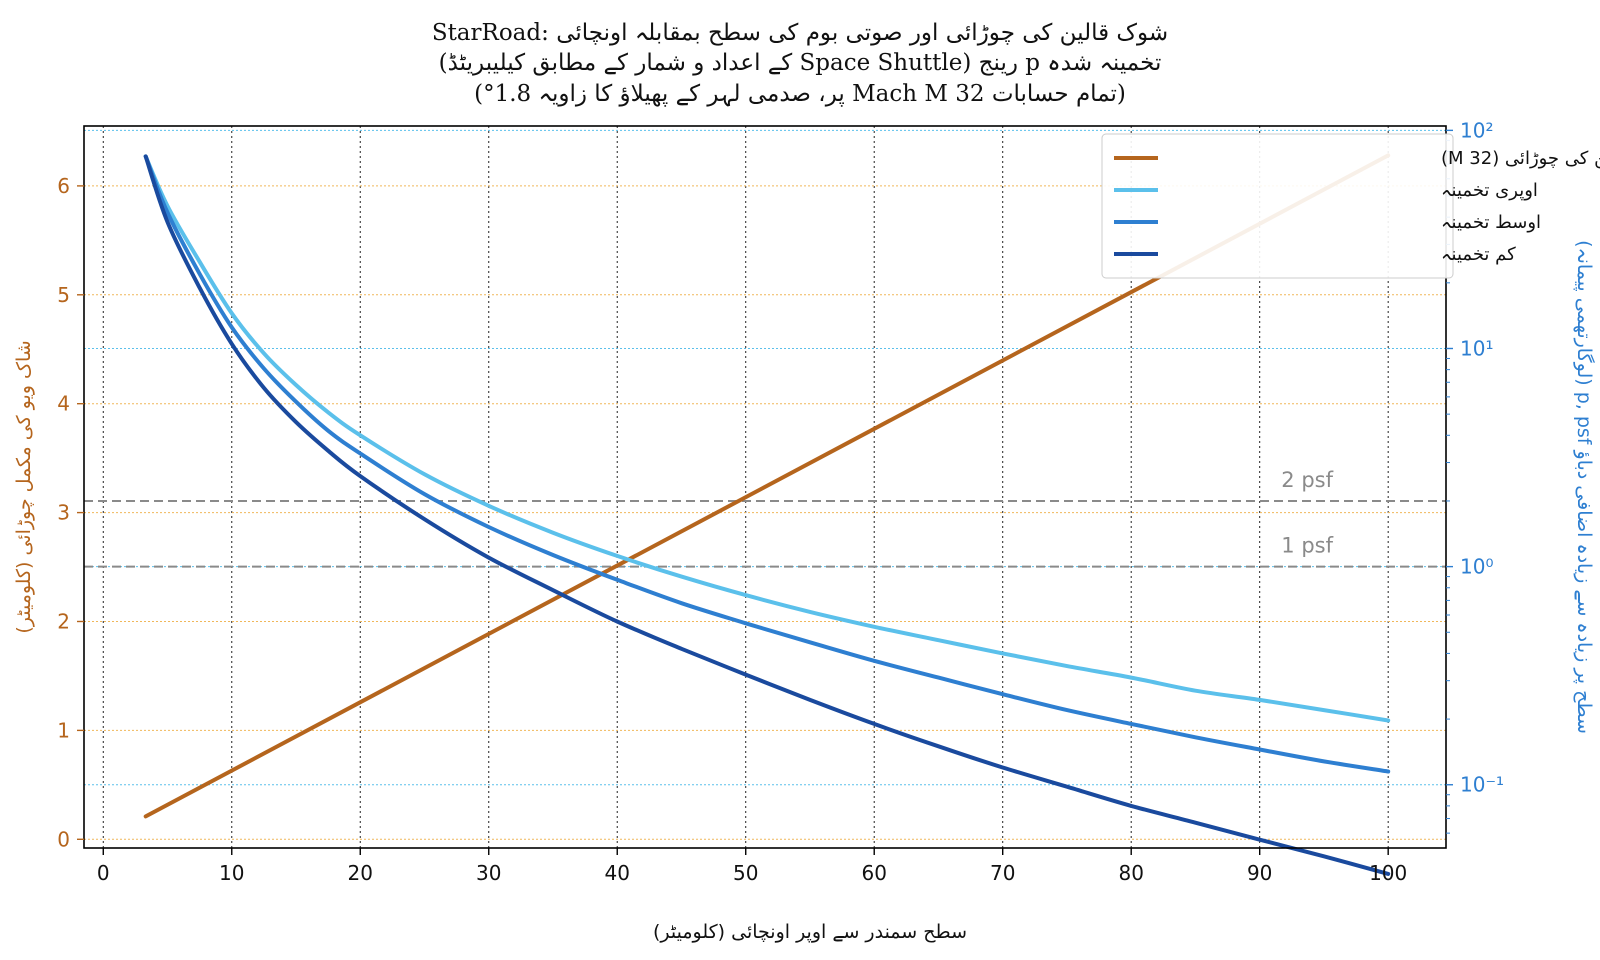 The height and width of the screenshot is (960, 1600). I want to click on y-left-tick-label: 0, so click(63, 839).